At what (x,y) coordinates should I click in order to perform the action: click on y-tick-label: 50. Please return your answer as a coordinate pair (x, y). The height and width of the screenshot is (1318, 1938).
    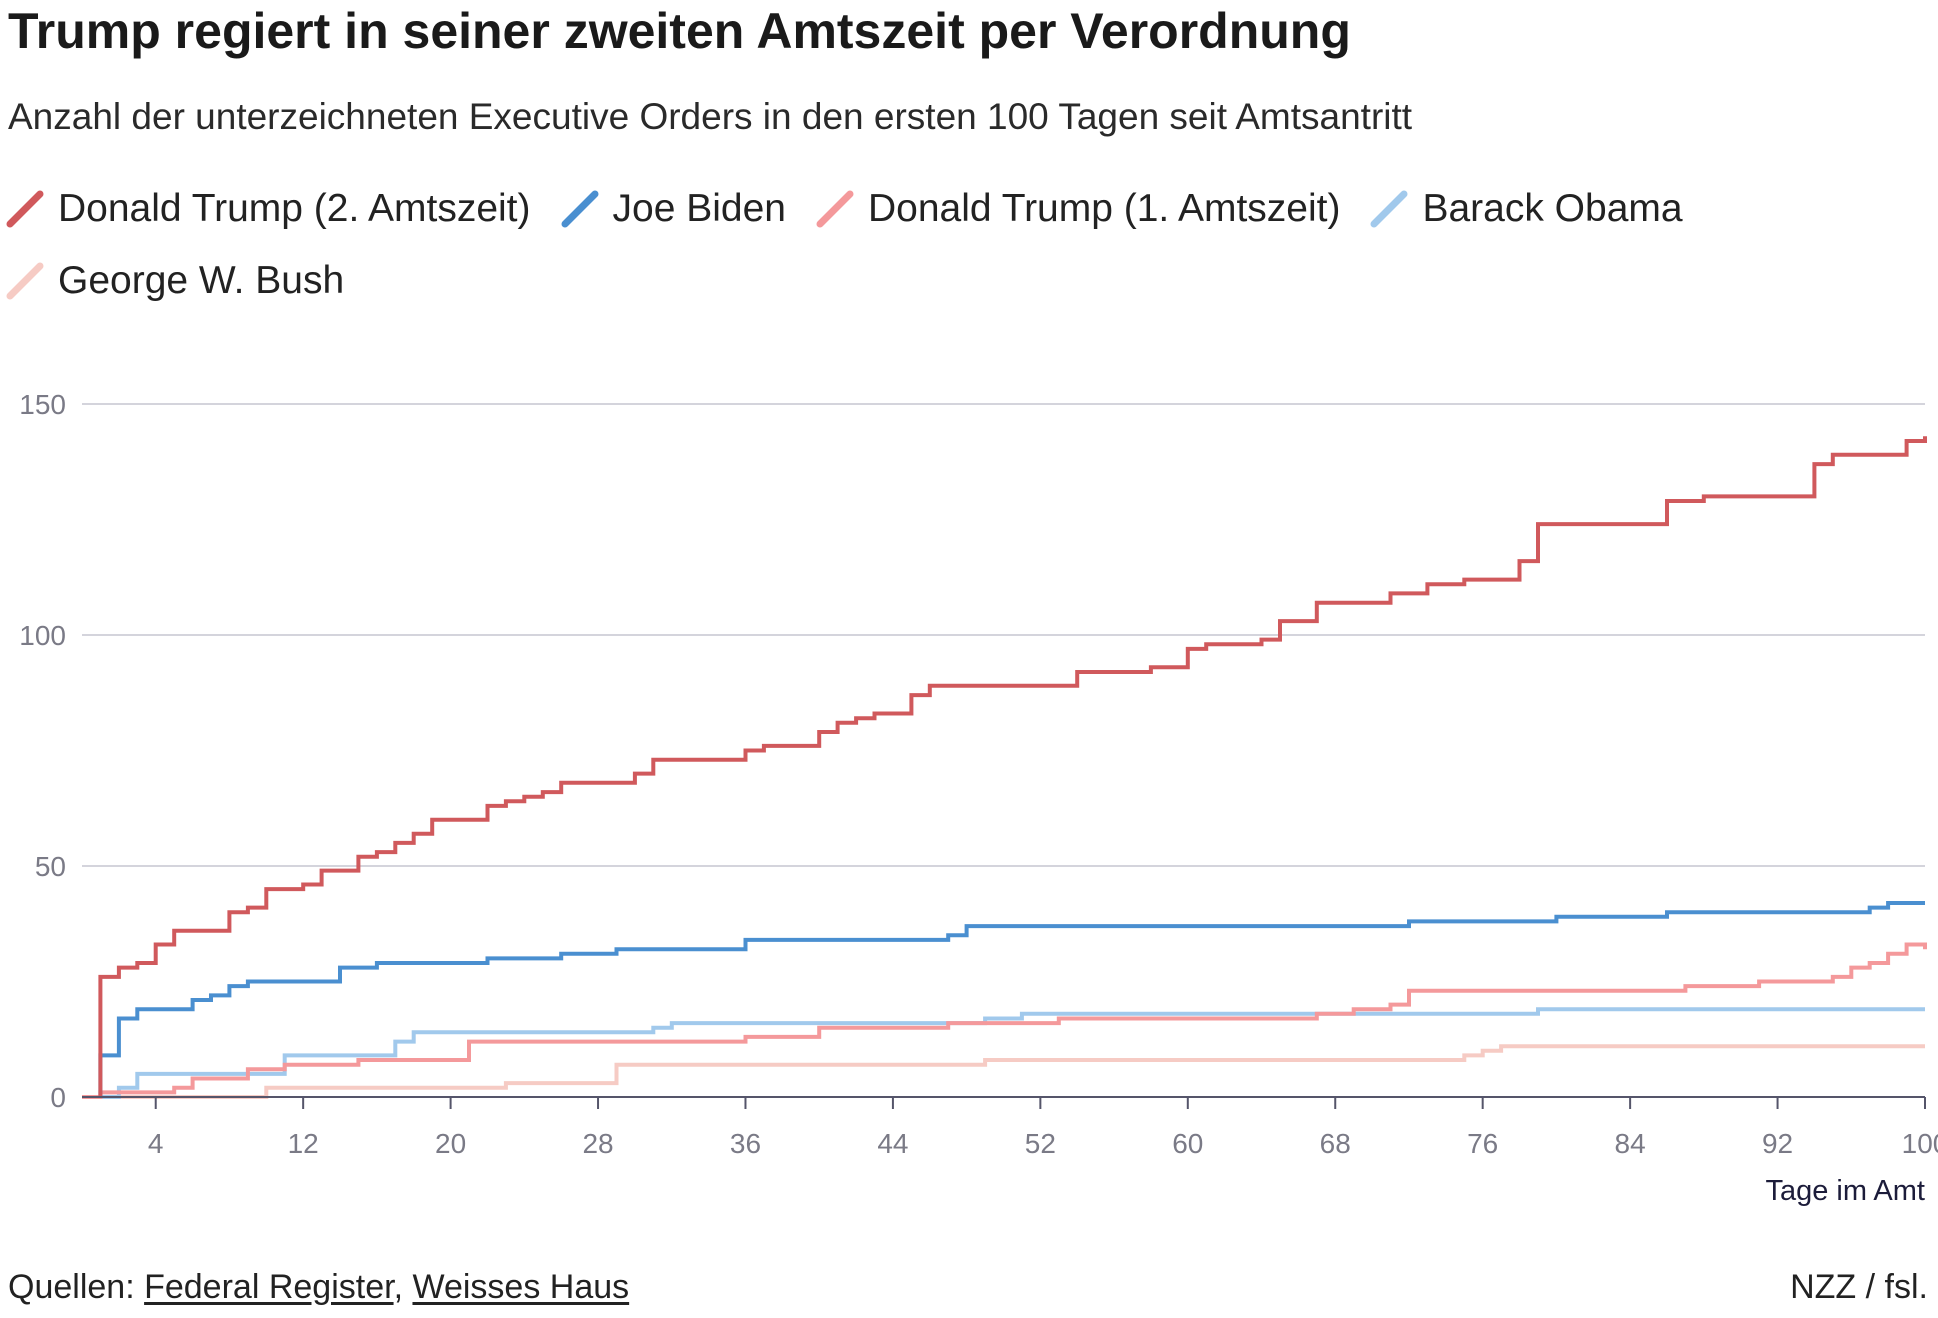
    Looking at the image, I should click on (50, 866).